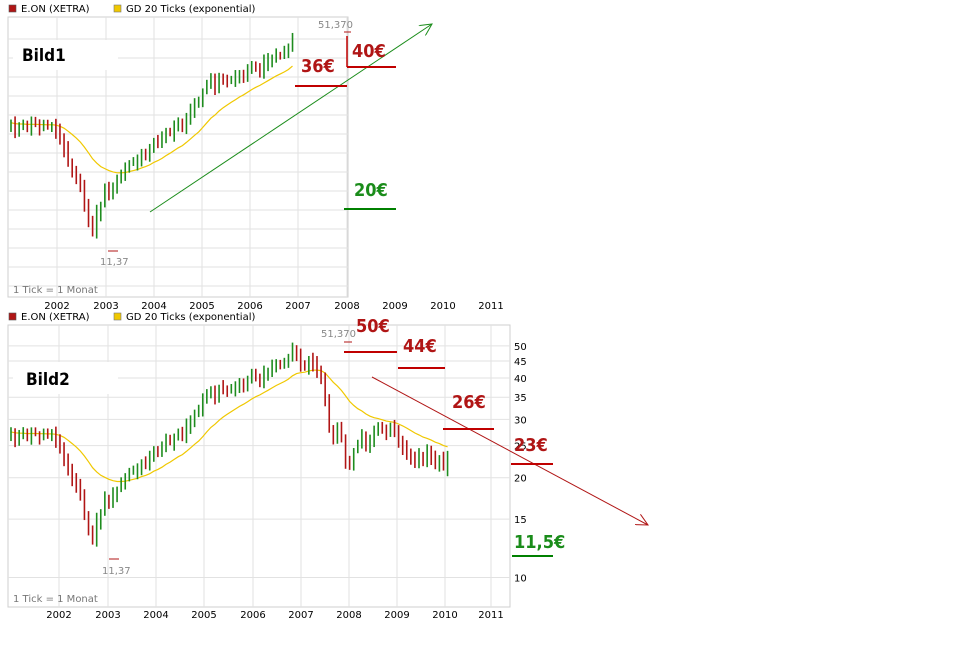 Image resolution: width=962 pixels, height=650 pixels. I want to click on y-tick-label: 15, so click(520, 520).